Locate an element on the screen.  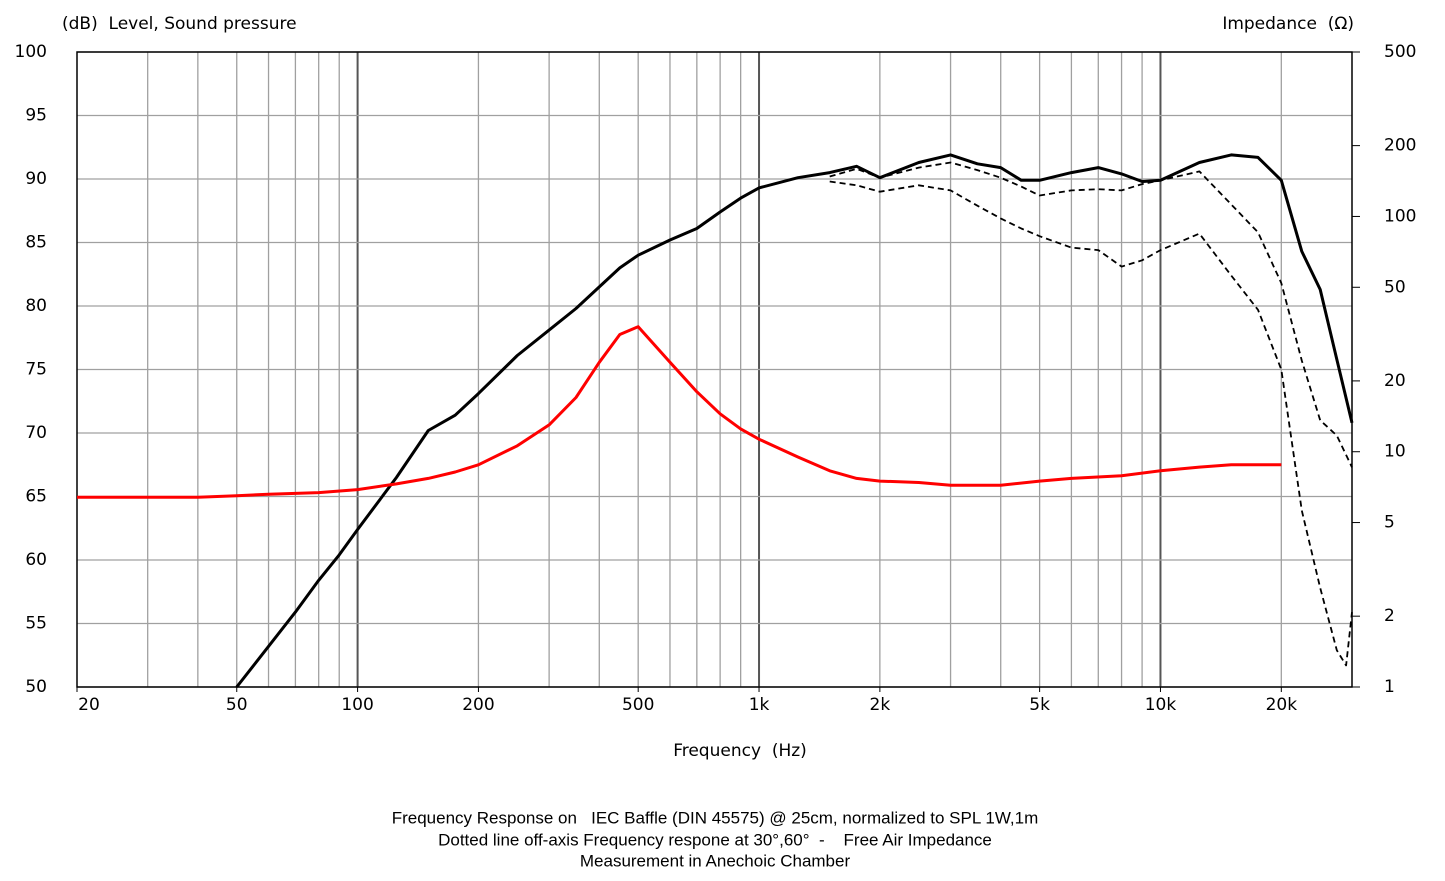
y2-tick-label: 2 is located at coordinates (1389, 616).